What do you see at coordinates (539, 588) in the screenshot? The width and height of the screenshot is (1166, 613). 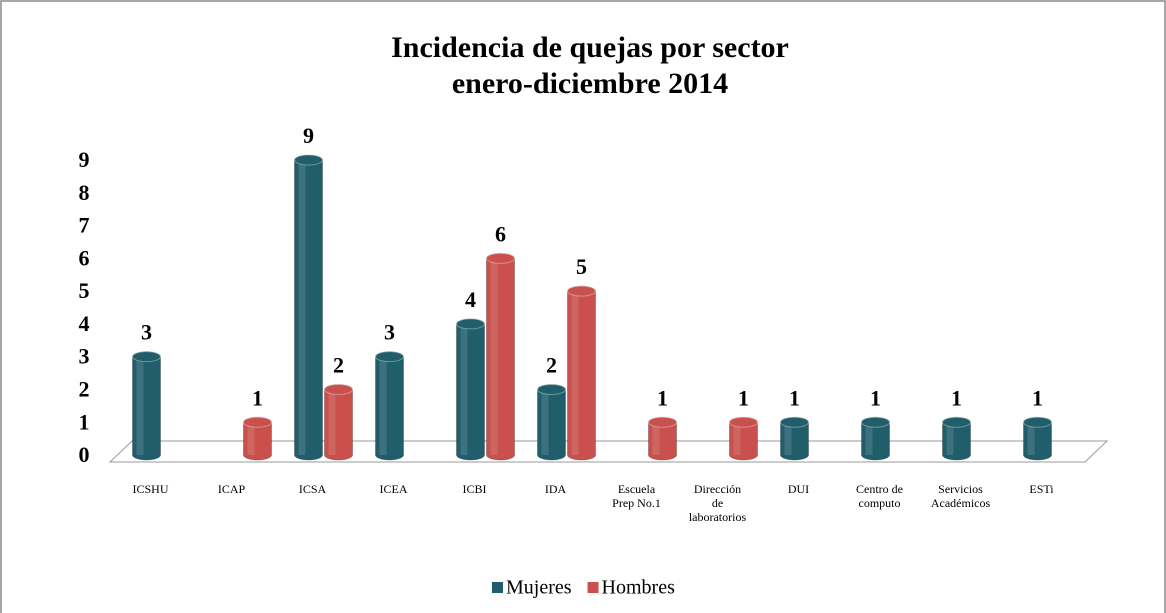 I see `legend-label: Mujeres` at bounding box center [539, 588].